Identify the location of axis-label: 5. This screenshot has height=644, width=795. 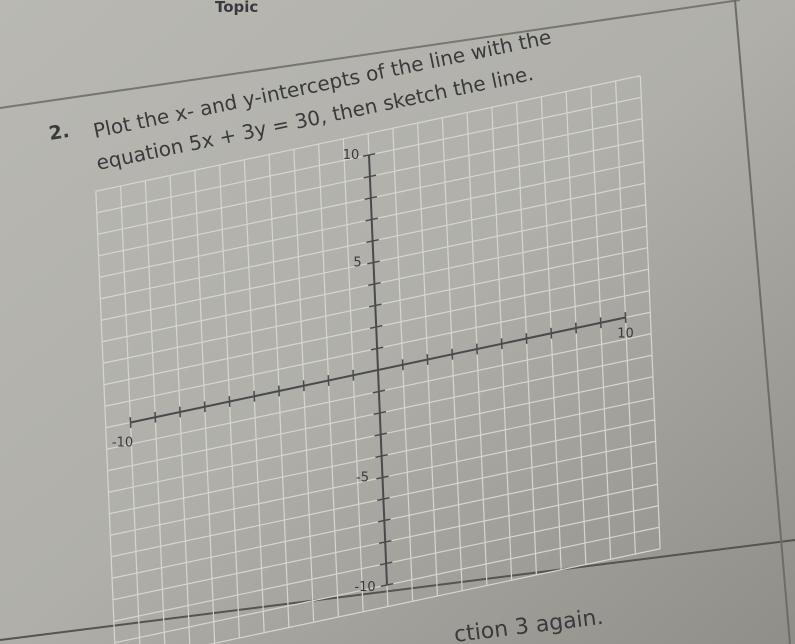
(357, 263).